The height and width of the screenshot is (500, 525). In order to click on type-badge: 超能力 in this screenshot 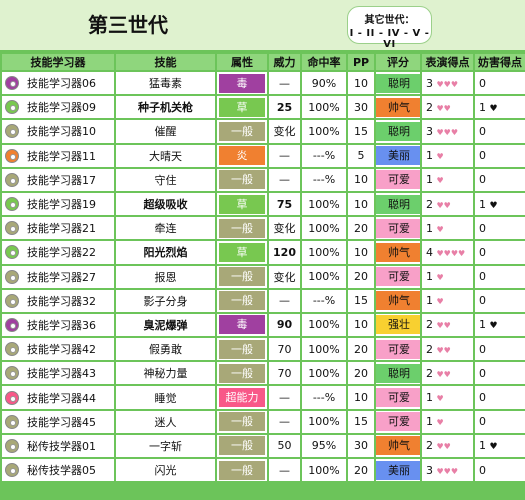, I will do `click(242, 398)`.